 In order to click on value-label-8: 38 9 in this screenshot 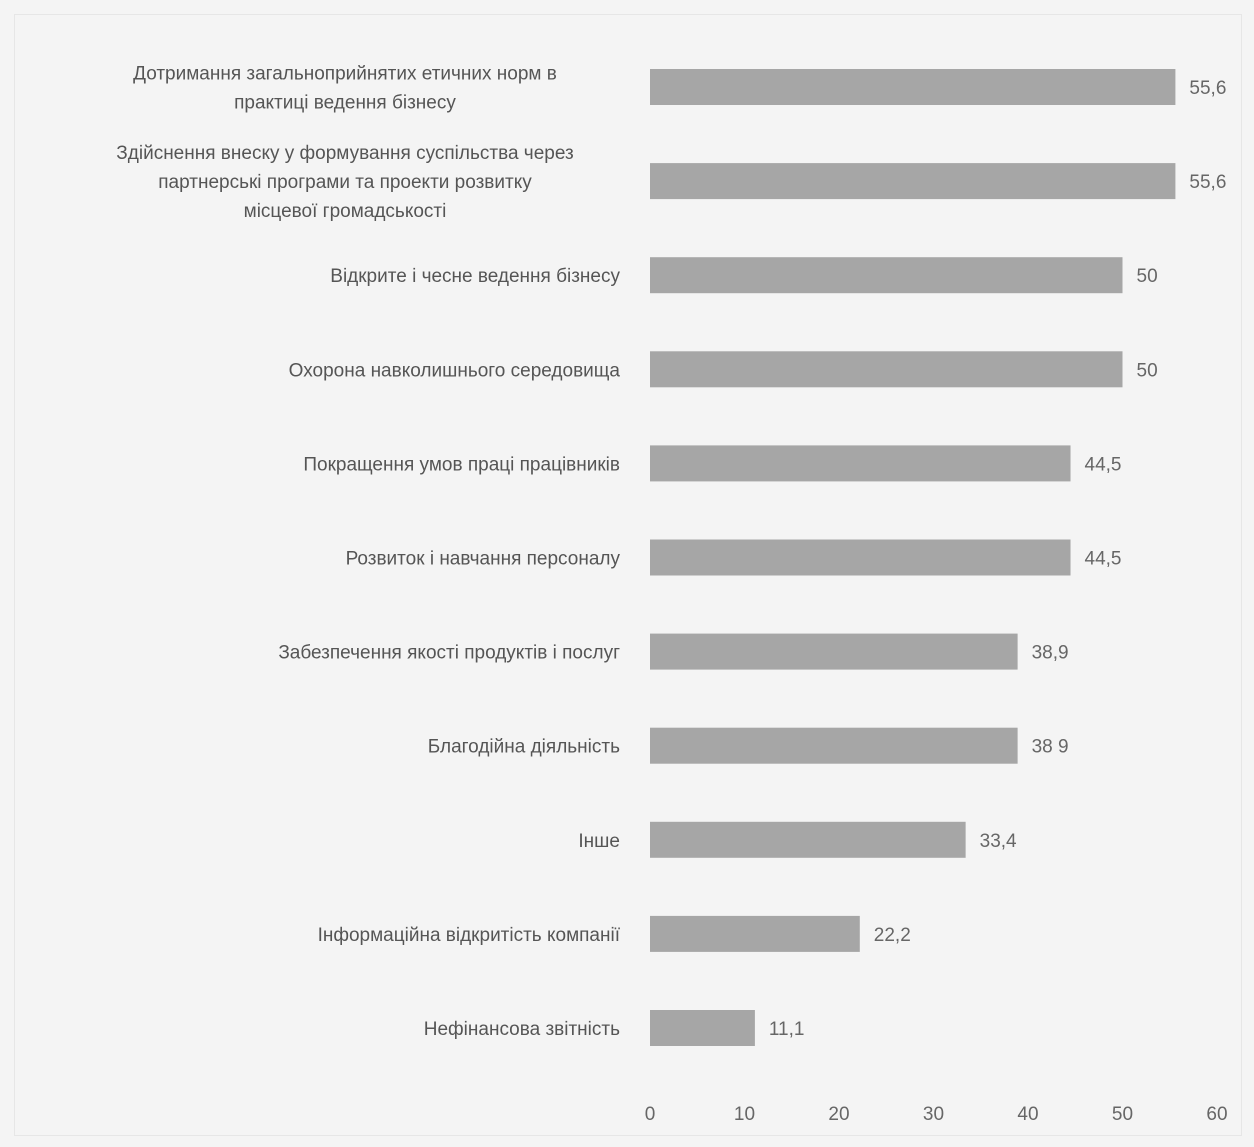, I will do `click(1050, 747)`.